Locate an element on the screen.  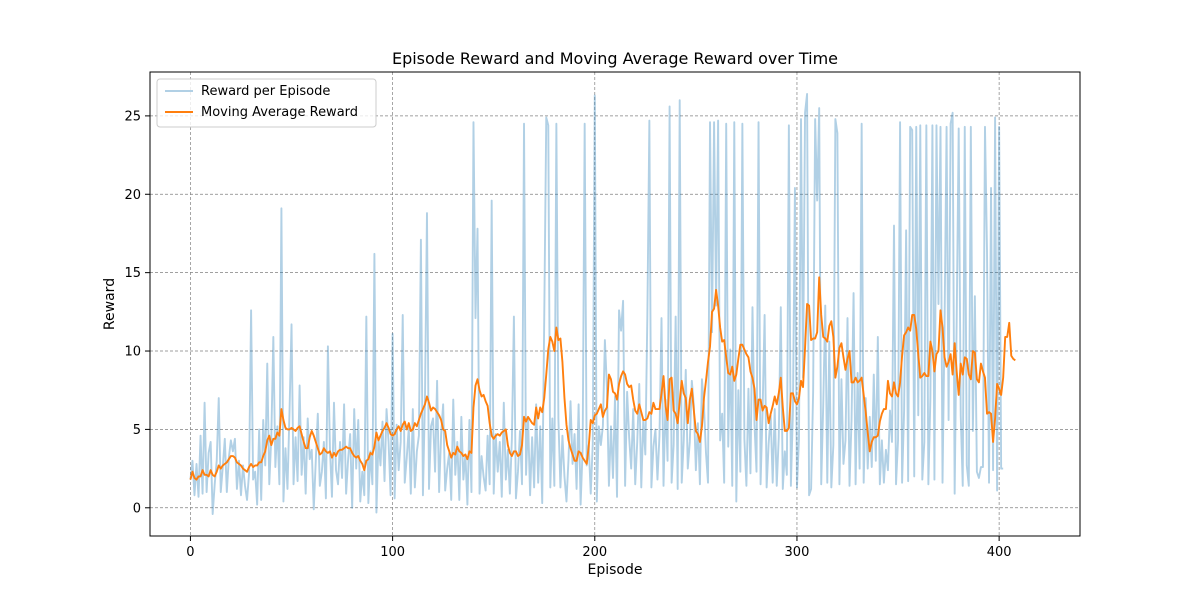
y-tick-label: 20 is located at coordinates (132, 195).